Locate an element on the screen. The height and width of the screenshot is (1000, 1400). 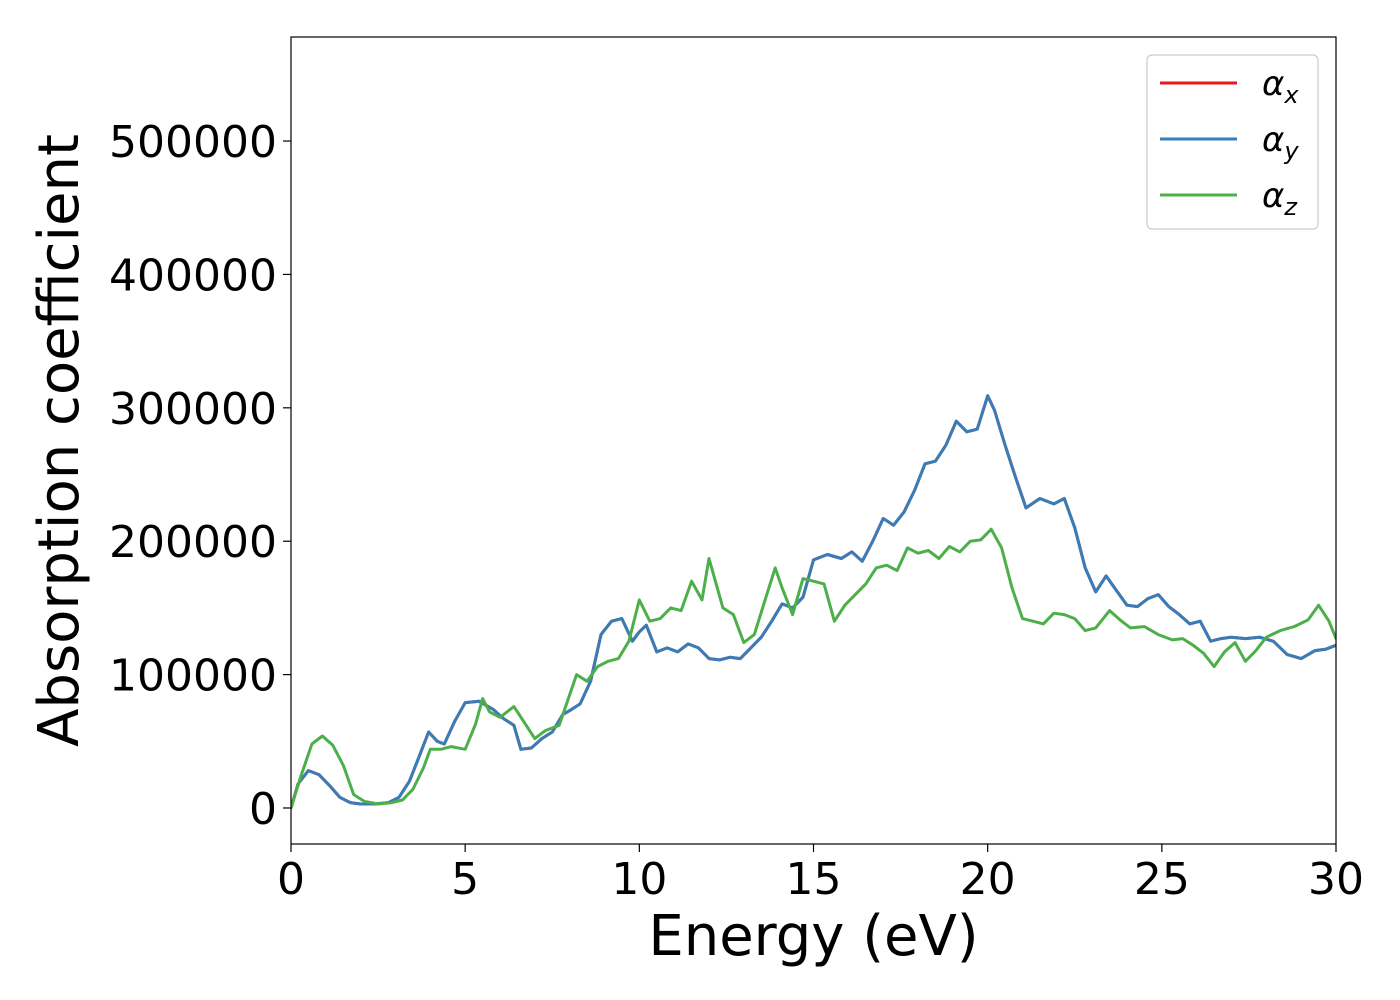
legend-box is located at coordinates (1232, 142).